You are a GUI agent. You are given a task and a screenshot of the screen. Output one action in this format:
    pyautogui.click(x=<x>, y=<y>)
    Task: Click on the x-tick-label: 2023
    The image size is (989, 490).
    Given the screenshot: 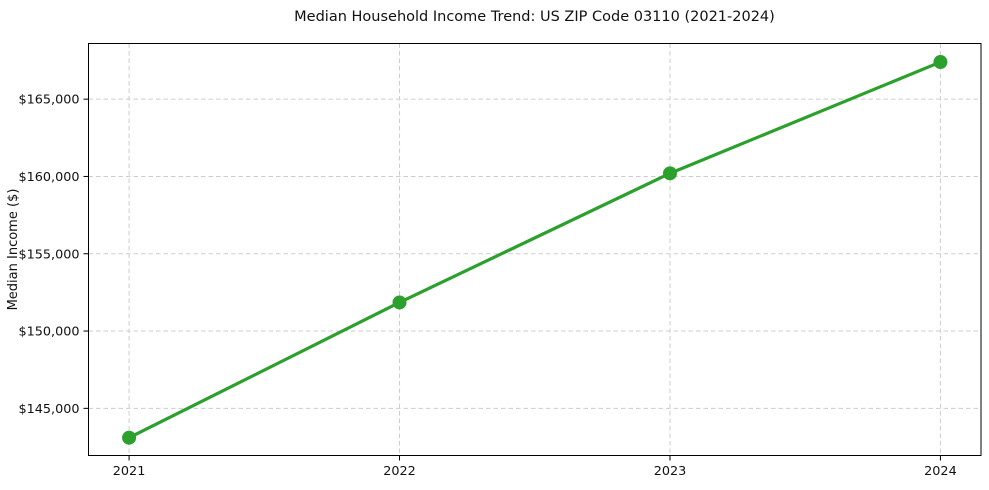 What is the action you would take?
    pyautogui.click(x=670, y=471)
    